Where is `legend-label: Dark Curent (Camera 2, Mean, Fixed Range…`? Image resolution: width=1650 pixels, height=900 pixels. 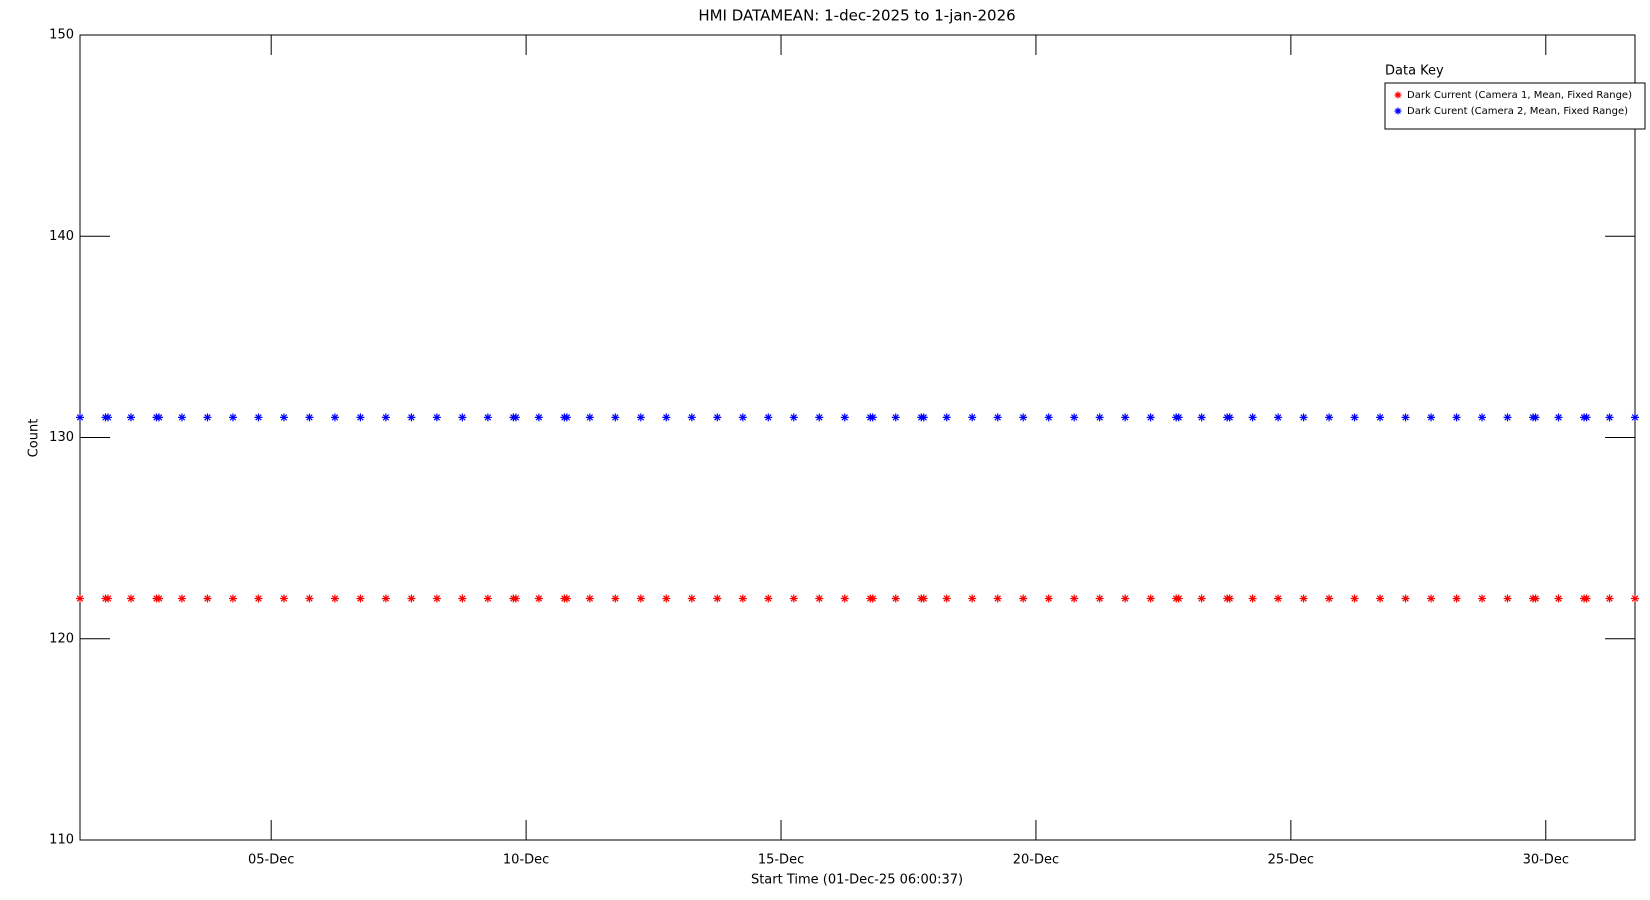
legend-label: Dark Curent (Camera 2, Mean, Fixed Range… is located at coordinates (1517, 111).